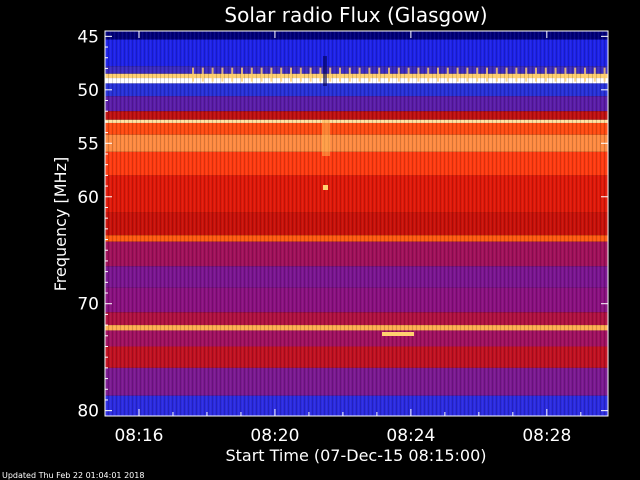 The width and height of the screenshot is (640, 480). Describe the element at coordinates (88, 412) in the screenshot. I see `y-tick-label-80: 80` at that location.